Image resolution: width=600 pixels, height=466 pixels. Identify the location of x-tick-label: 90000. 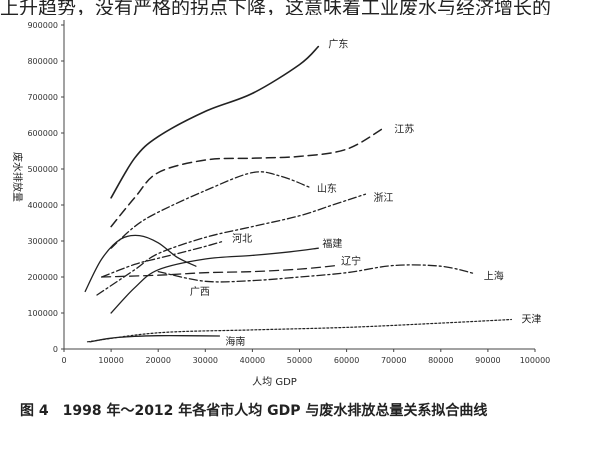
(487, 360).